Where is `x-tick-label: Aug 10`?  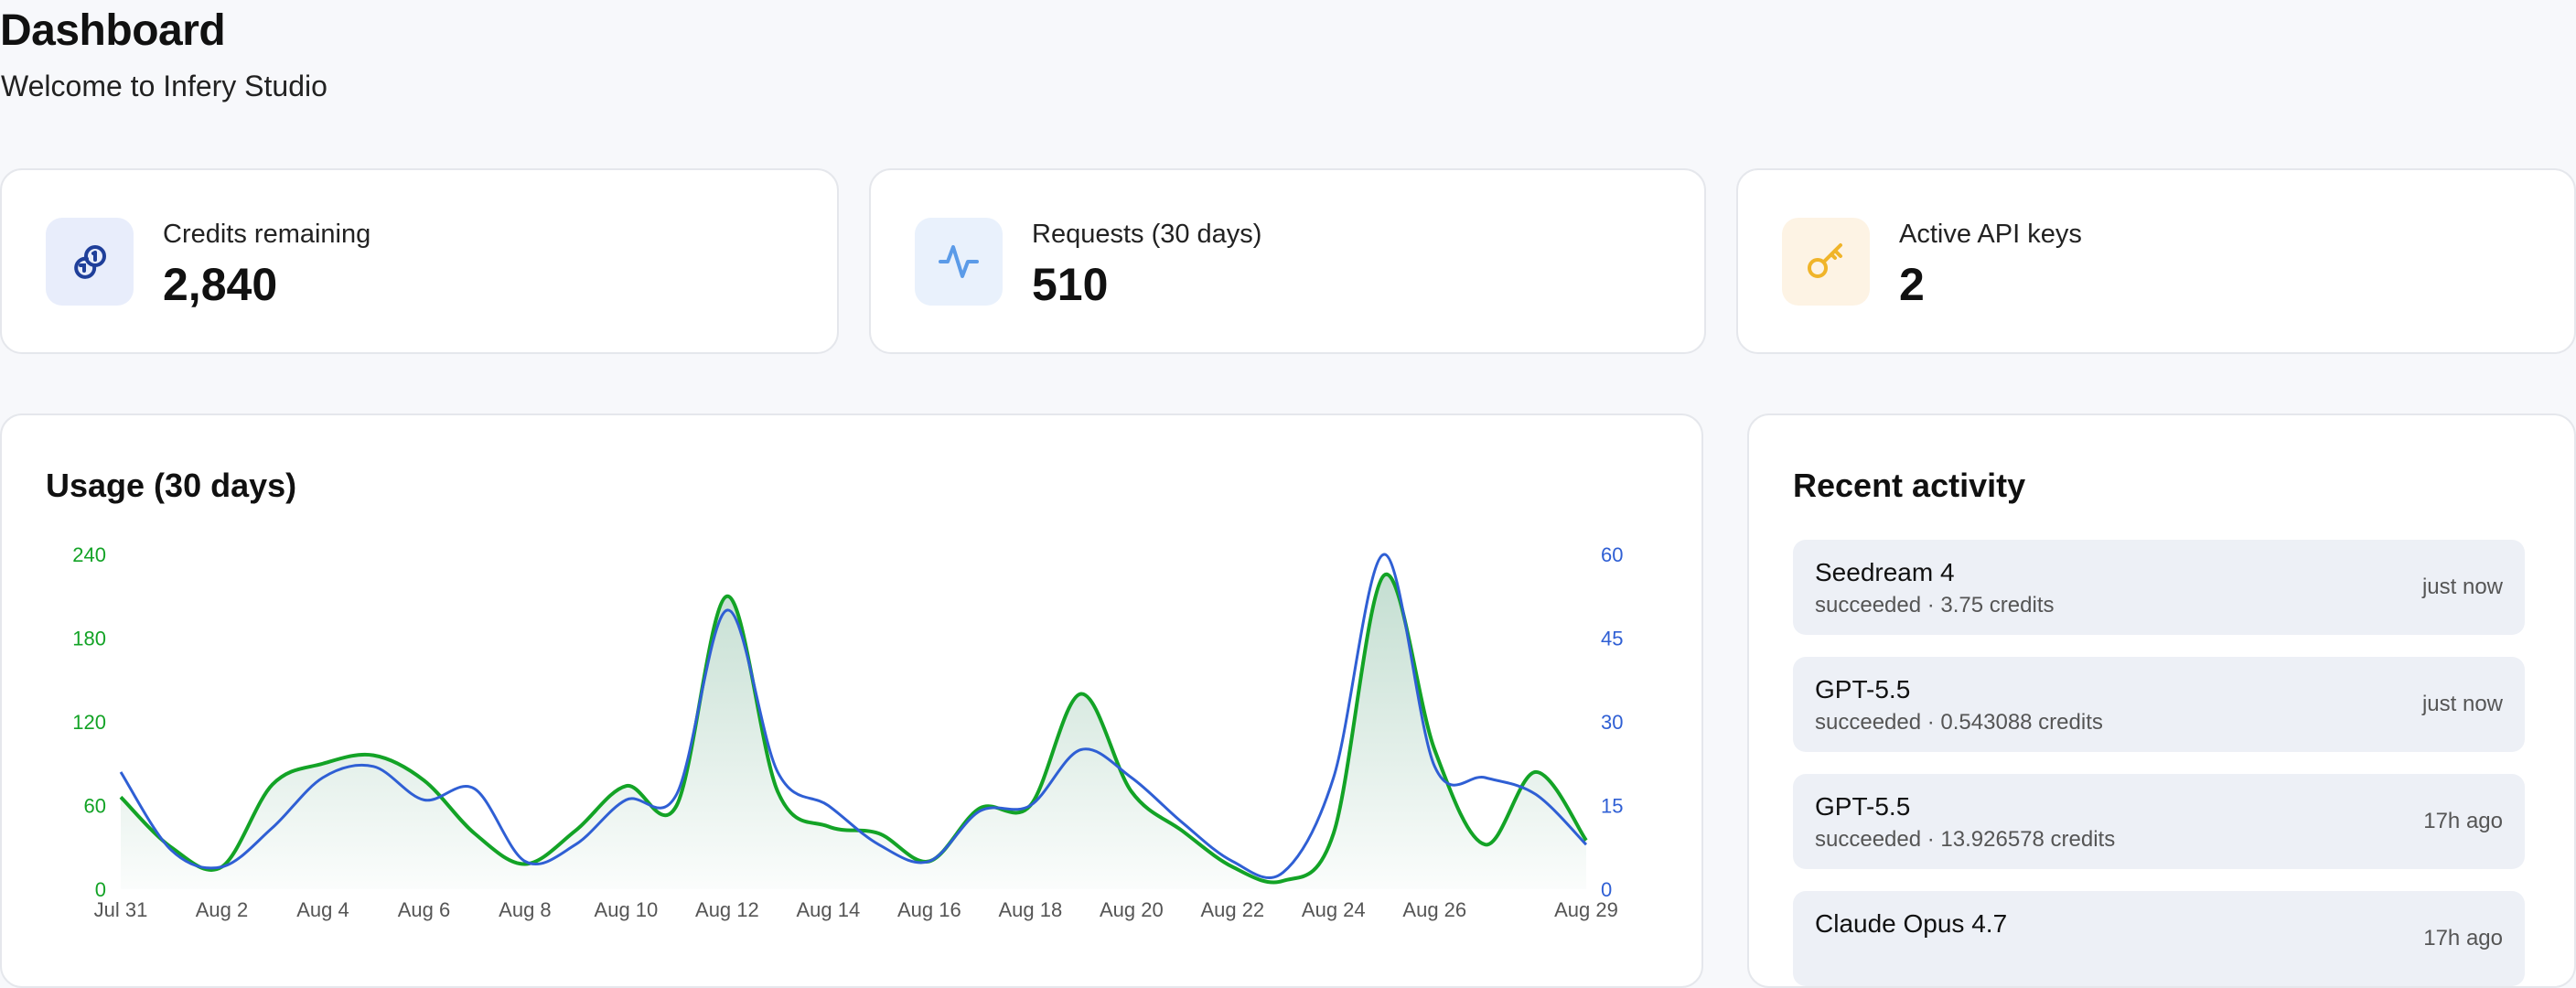 x-tick-label: Aug 10 is located at coordinates (627, 910).